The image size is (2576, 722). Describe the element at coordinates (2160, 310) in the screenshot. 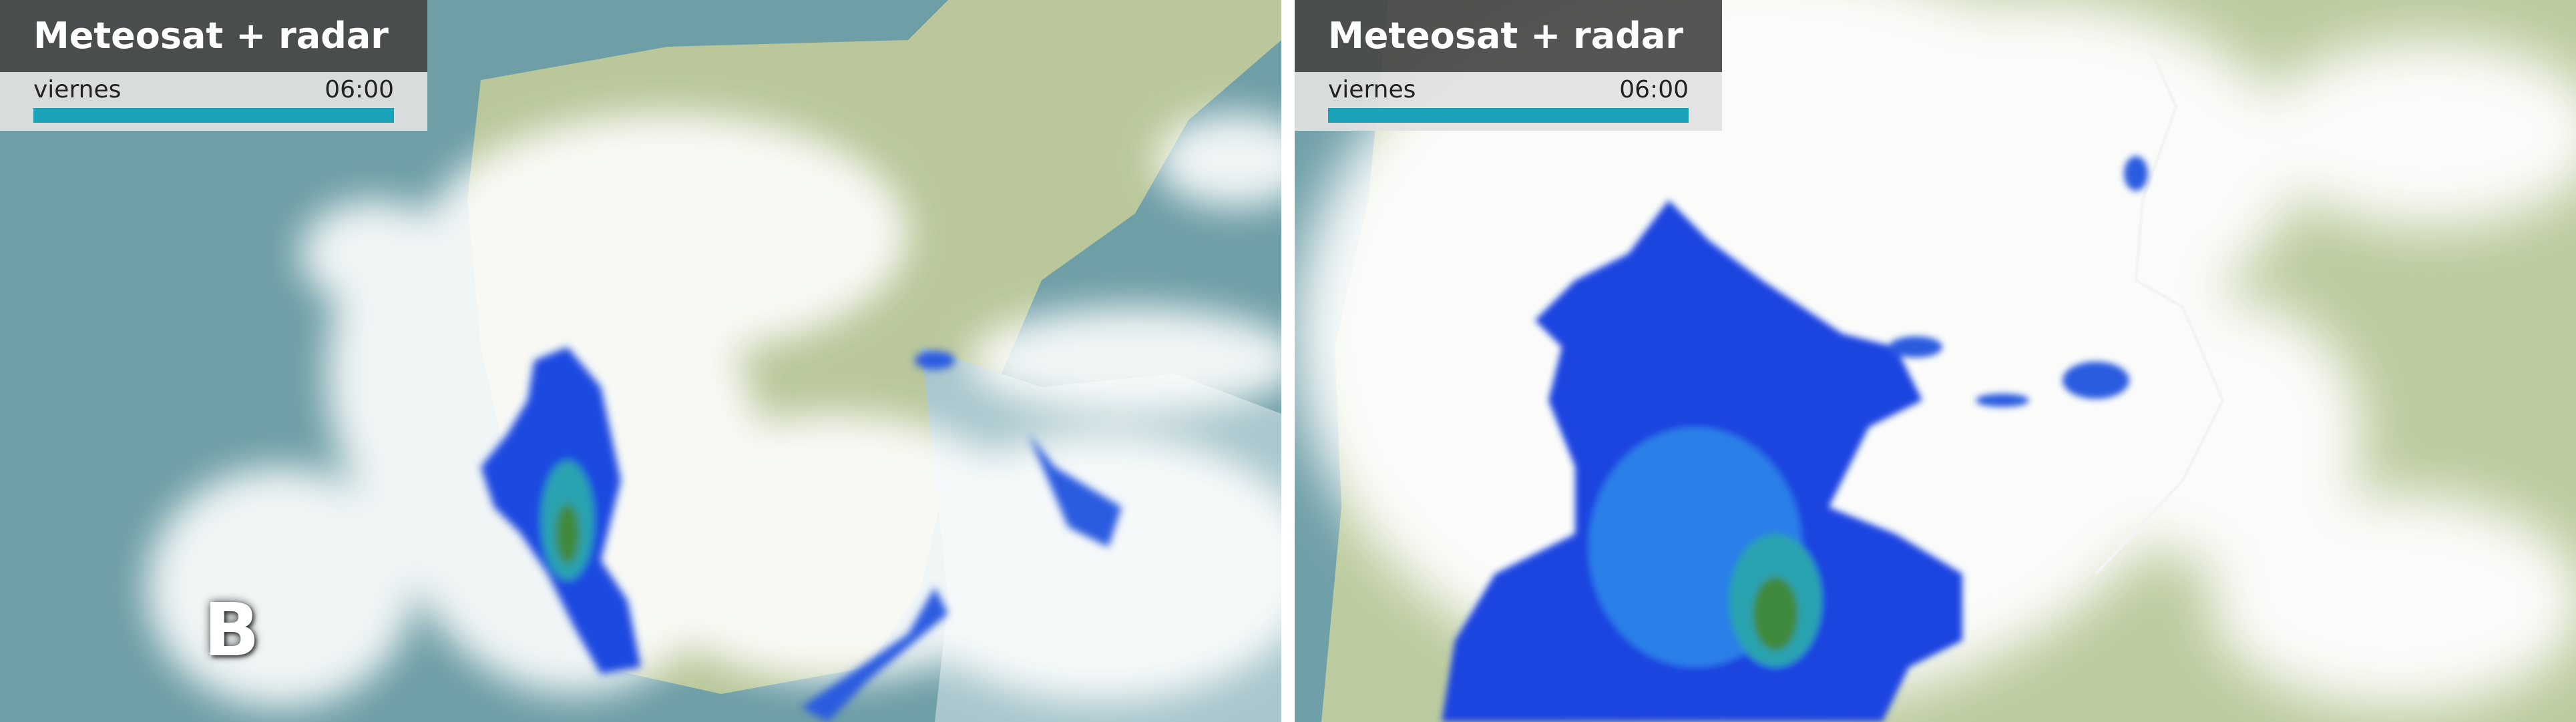

I see `border` at that location.